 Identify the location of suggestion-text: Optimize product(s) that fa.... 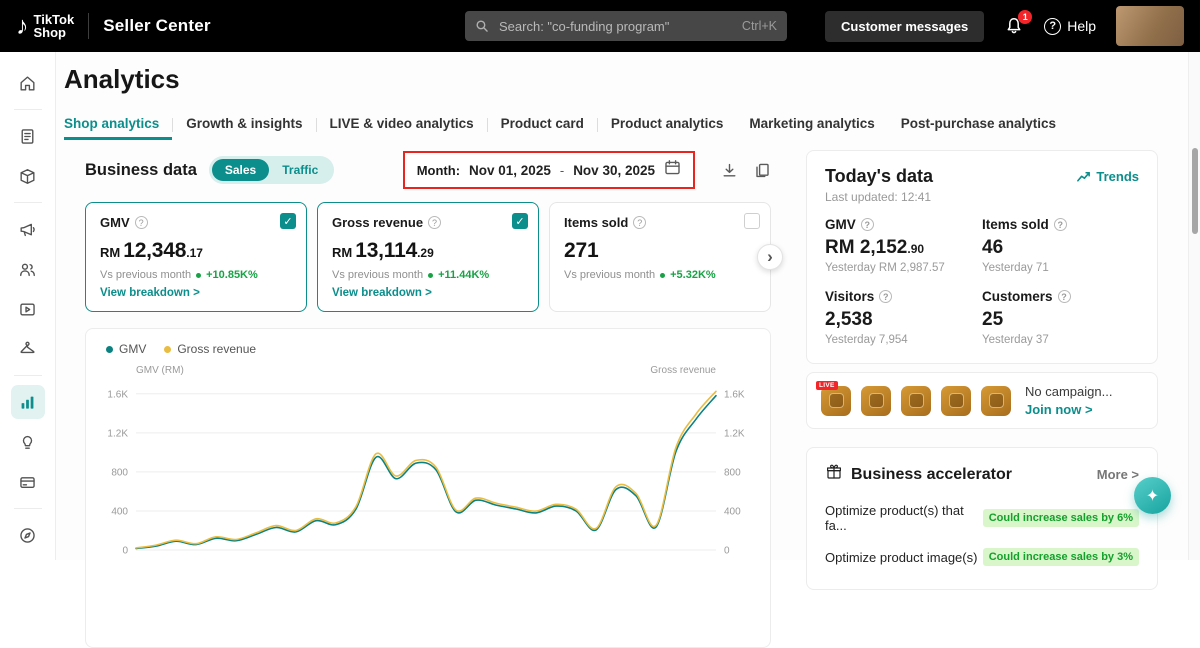
(894, 518).